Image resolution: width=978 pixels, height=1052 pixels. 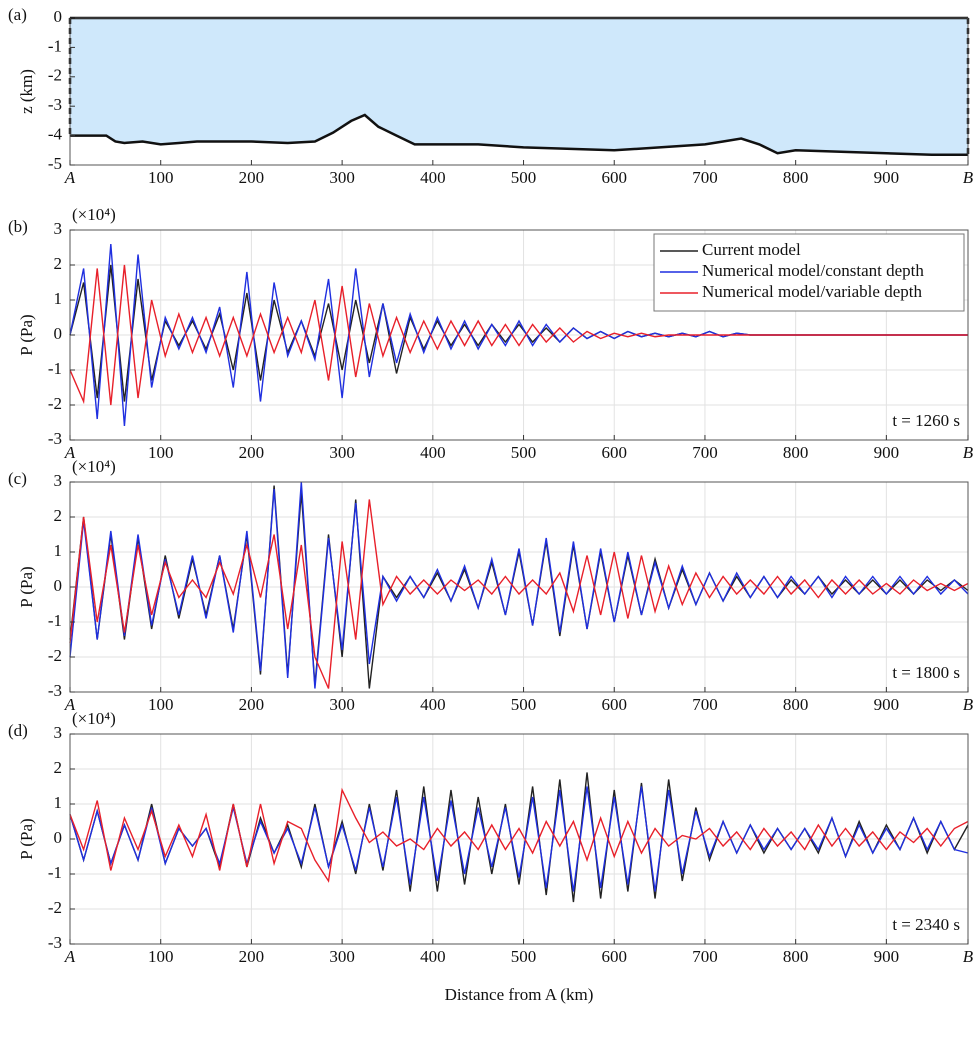 What do you see at coordinates (751, 249) in the screenshot?
I see `legend-label: Current model` at bounding box center [751, 249].